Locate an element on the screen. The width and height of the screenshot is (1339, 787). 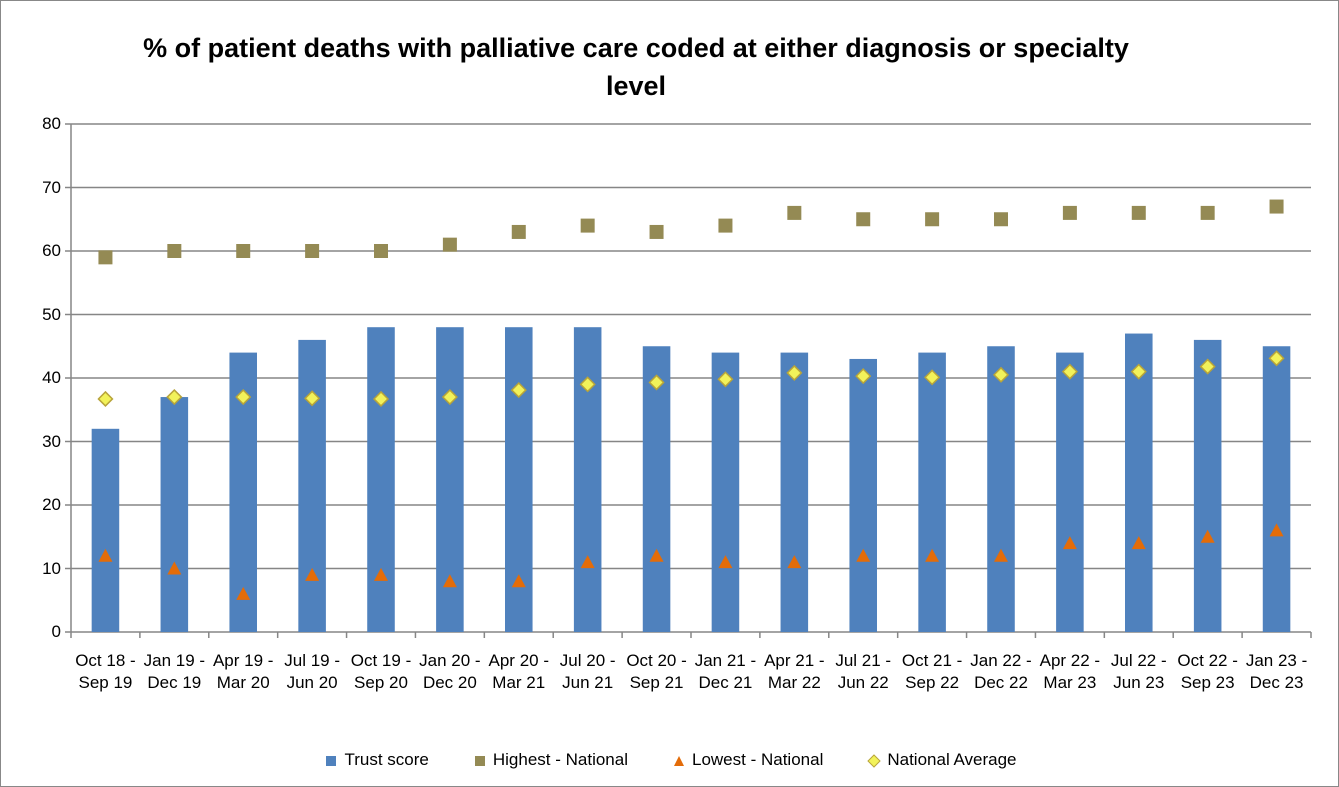
x-tick-label: Oct 21 - Sep 22 is located at coordinates (932, 671).